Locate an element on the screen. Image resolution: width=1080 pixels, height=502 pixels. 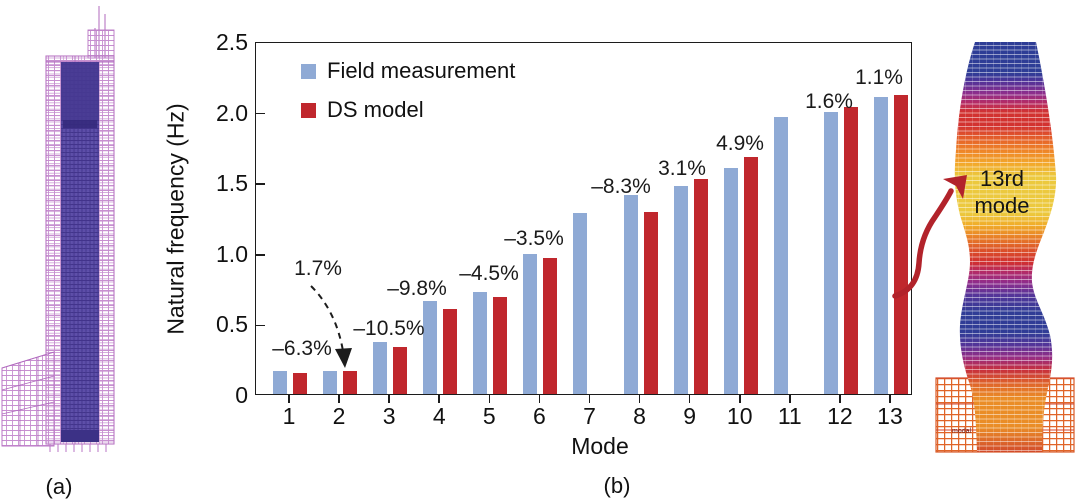
annotation-percent-diff: 1.6% is located at coordinates (829, 101).